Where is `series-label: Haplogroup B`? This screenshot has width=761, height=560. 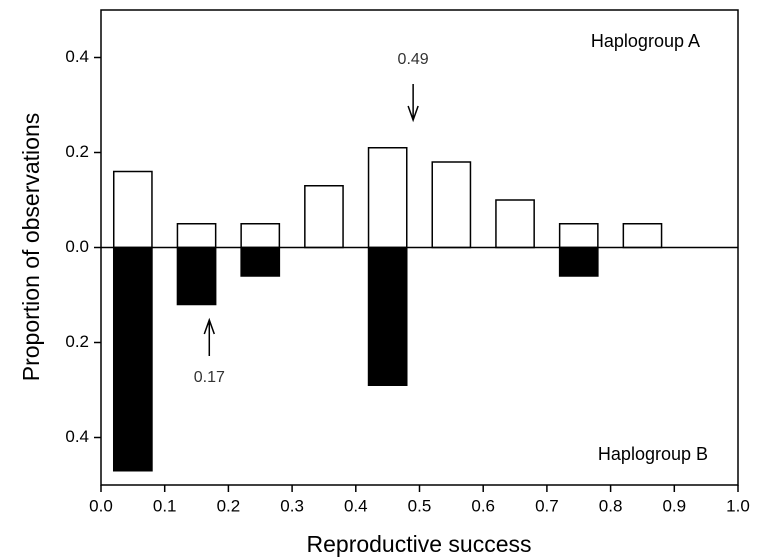 series-label: Haplogroup B is located at coordinates (653, 454).